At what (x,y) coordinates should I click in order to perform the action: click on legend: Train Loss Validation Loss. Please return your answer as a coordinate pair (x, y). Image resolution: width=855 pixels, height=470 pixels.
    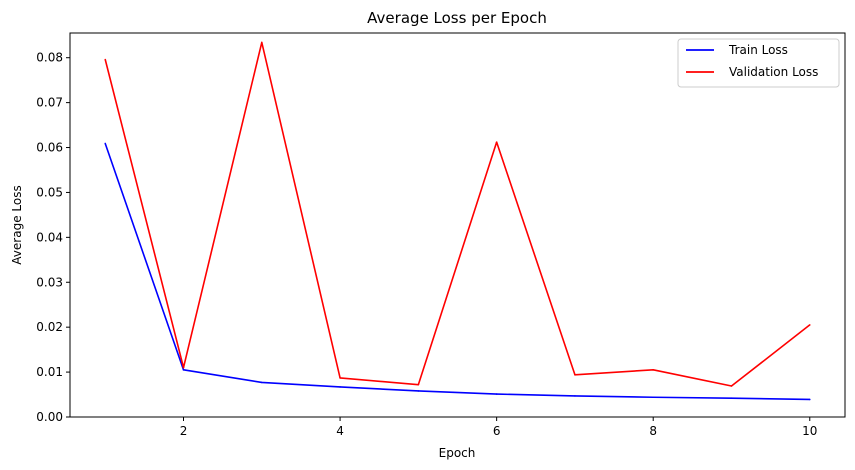
    Looking at the image, I should click on (758, 63).